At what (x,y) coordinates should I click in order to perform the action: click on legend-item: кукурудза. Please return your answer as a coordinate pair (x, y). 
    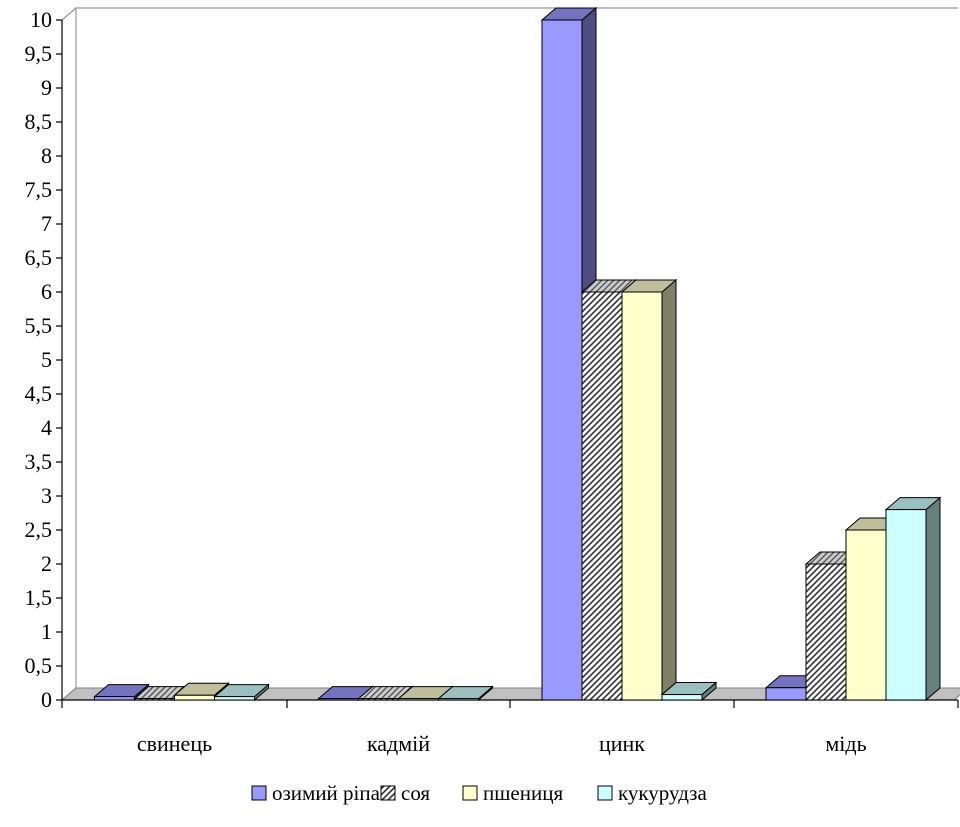
    Looking at the image, I should click on (652, 793).